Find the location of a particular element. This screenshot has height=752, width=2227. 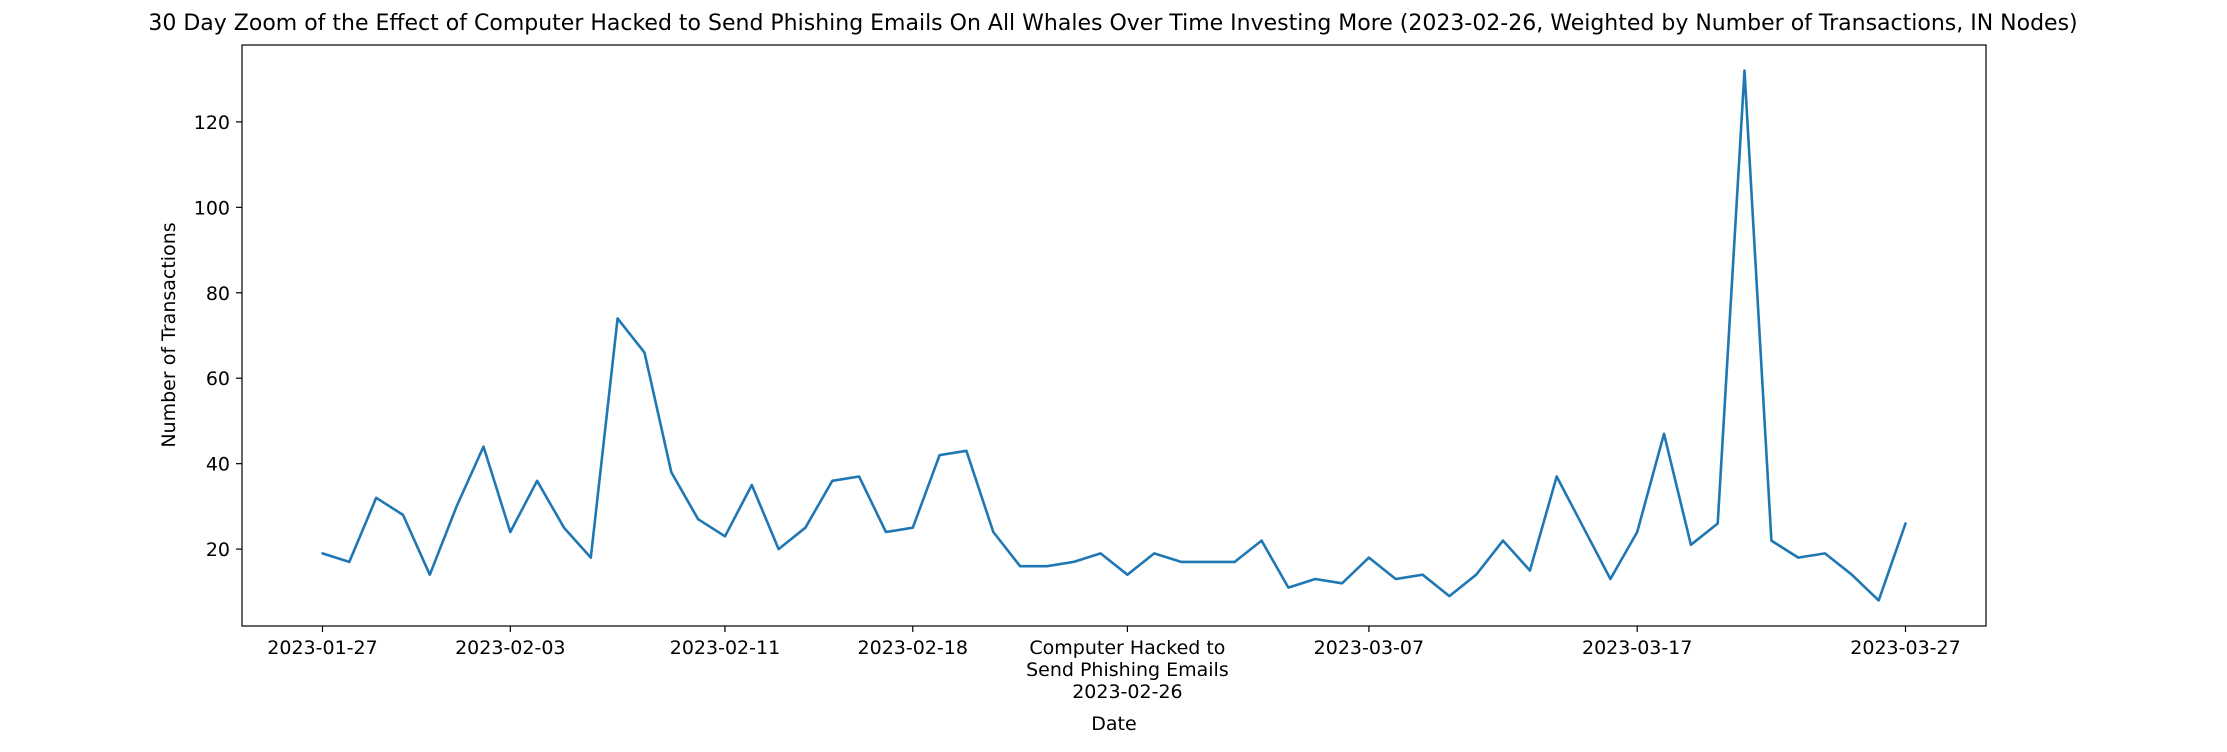

x-tick-label: 2023-03-27 is located at coordinates (1905, 648).